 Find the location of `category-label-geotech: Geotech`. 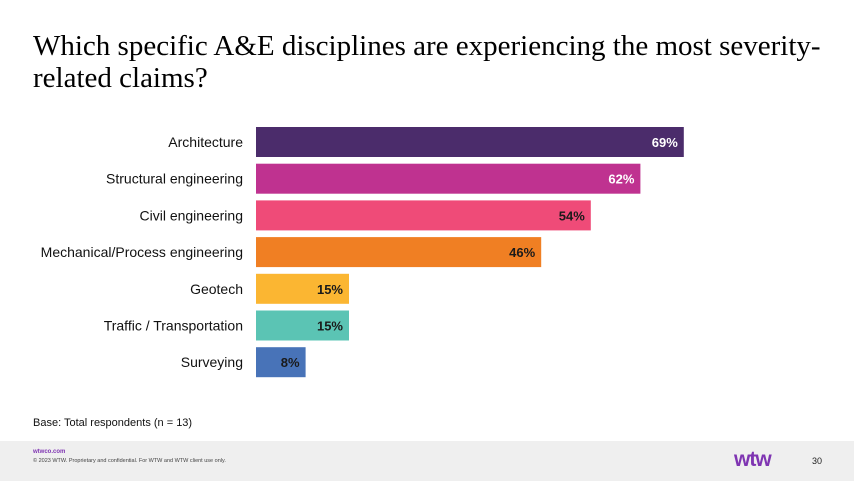

category-label-geotech: Geotech is located at coordinates (216, 289).